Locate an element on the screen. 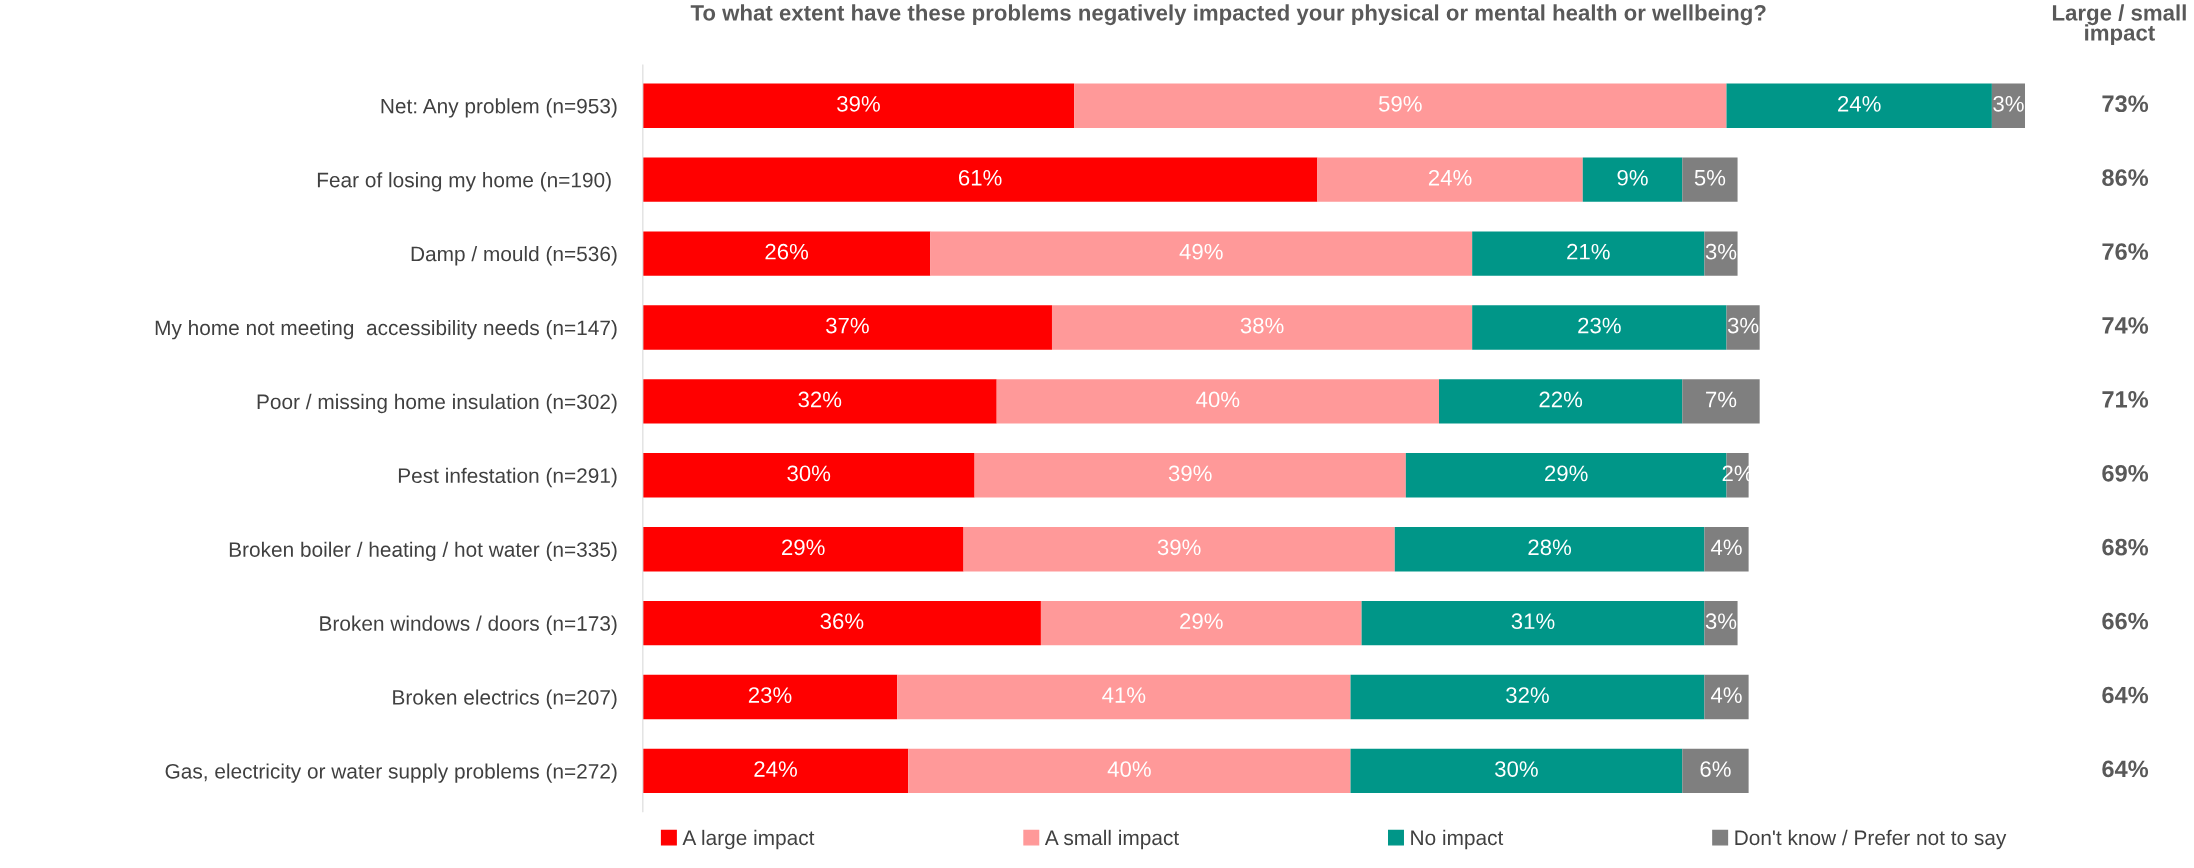 The image size is (2194, 868). data-label: 61% is located at coordinates (980, 177).